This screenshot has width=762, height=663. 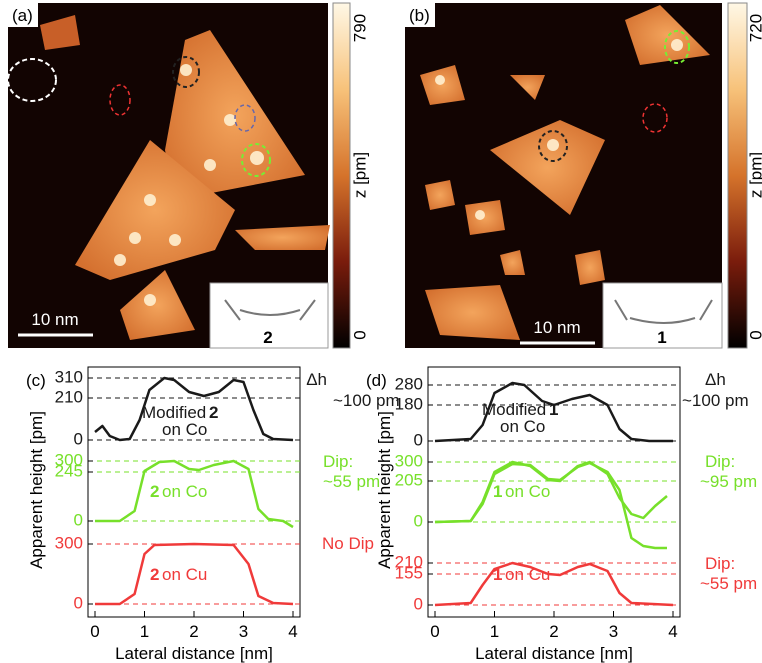 I want to click on y-tick-label: 155, so click(x=409, y=572).